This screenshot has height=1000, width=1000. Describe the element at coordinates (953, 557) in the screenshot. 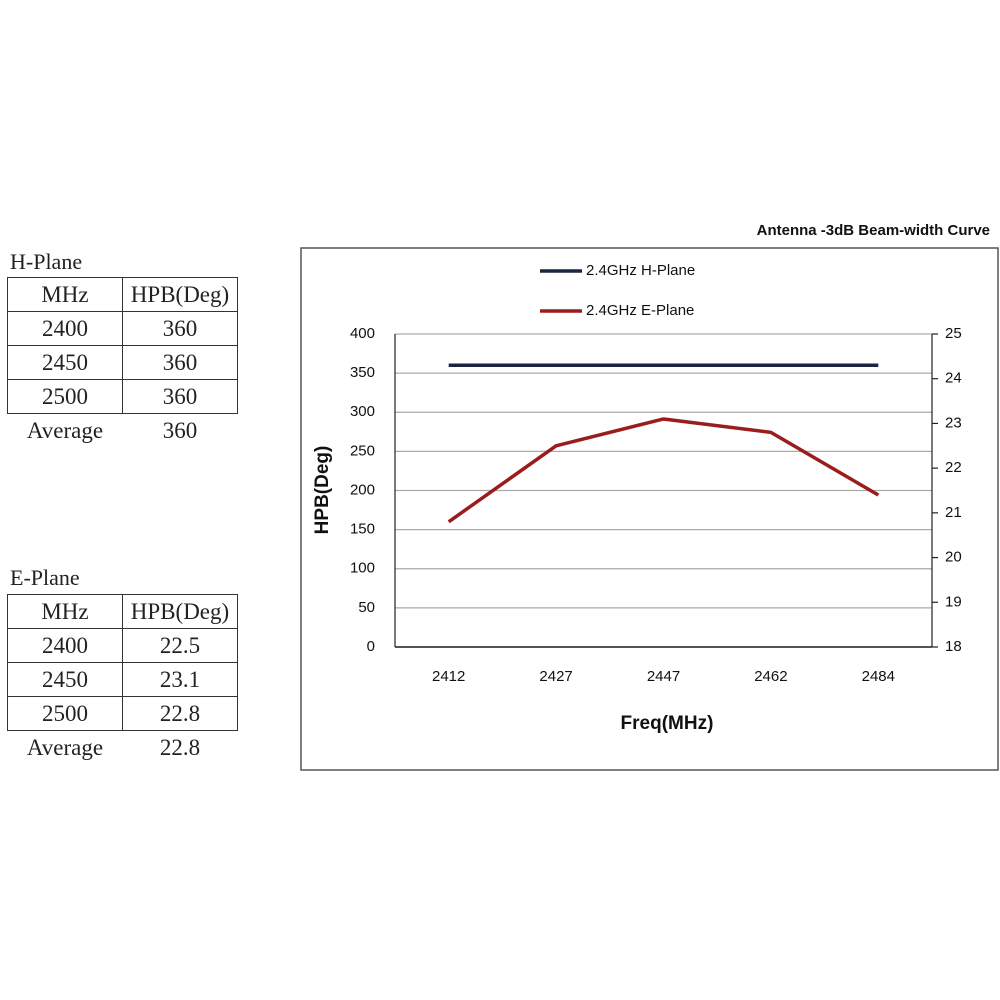

I see `y2-tick-label: 20` at that location.